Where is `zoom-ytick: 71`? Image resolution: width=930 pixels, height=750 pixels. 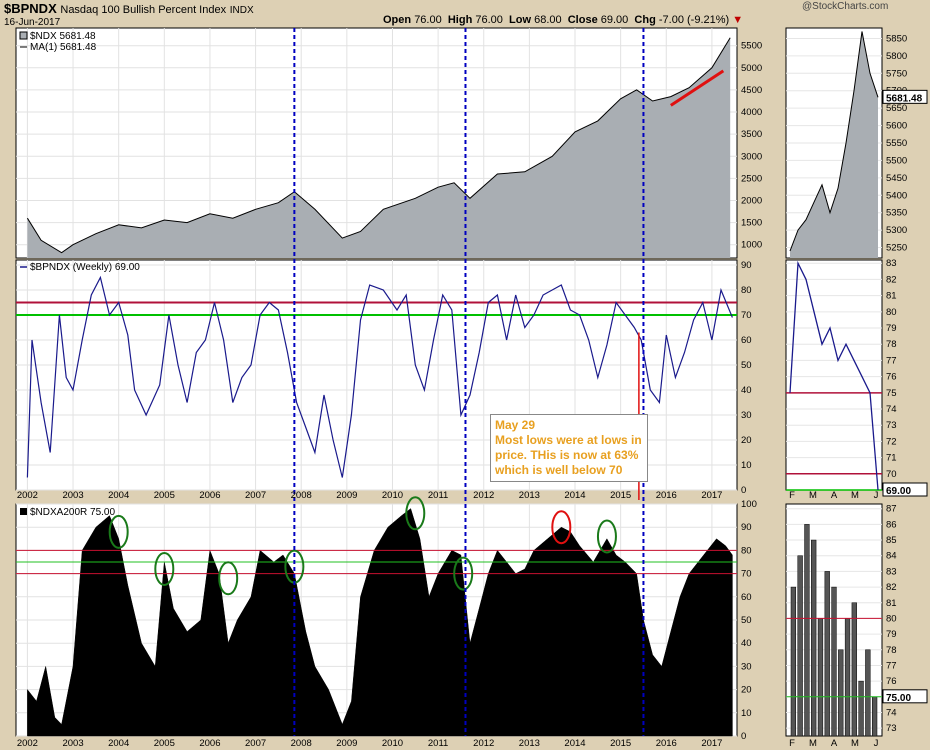 zoom-ytick: 71 is located at coordinates (891, 458).